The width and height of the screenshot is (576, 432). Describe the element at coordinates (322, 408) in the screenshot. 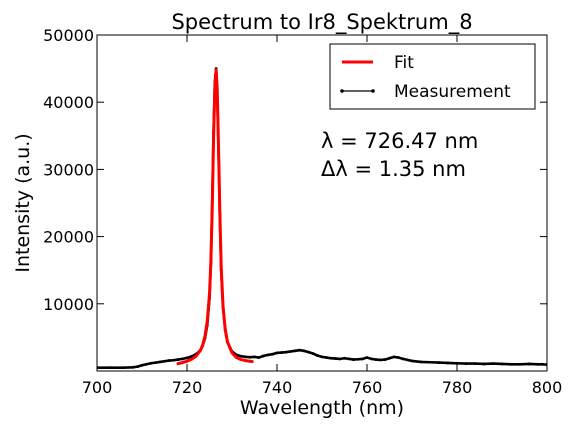

I see `x-axis-label: Wavelength (nm)` at that location.